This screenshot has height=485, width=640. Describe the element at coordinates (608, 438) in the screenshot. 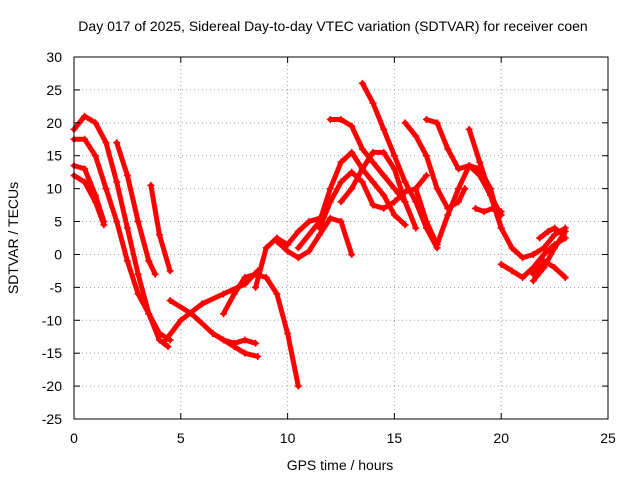

I see `x-tick-label: 25` at that location.